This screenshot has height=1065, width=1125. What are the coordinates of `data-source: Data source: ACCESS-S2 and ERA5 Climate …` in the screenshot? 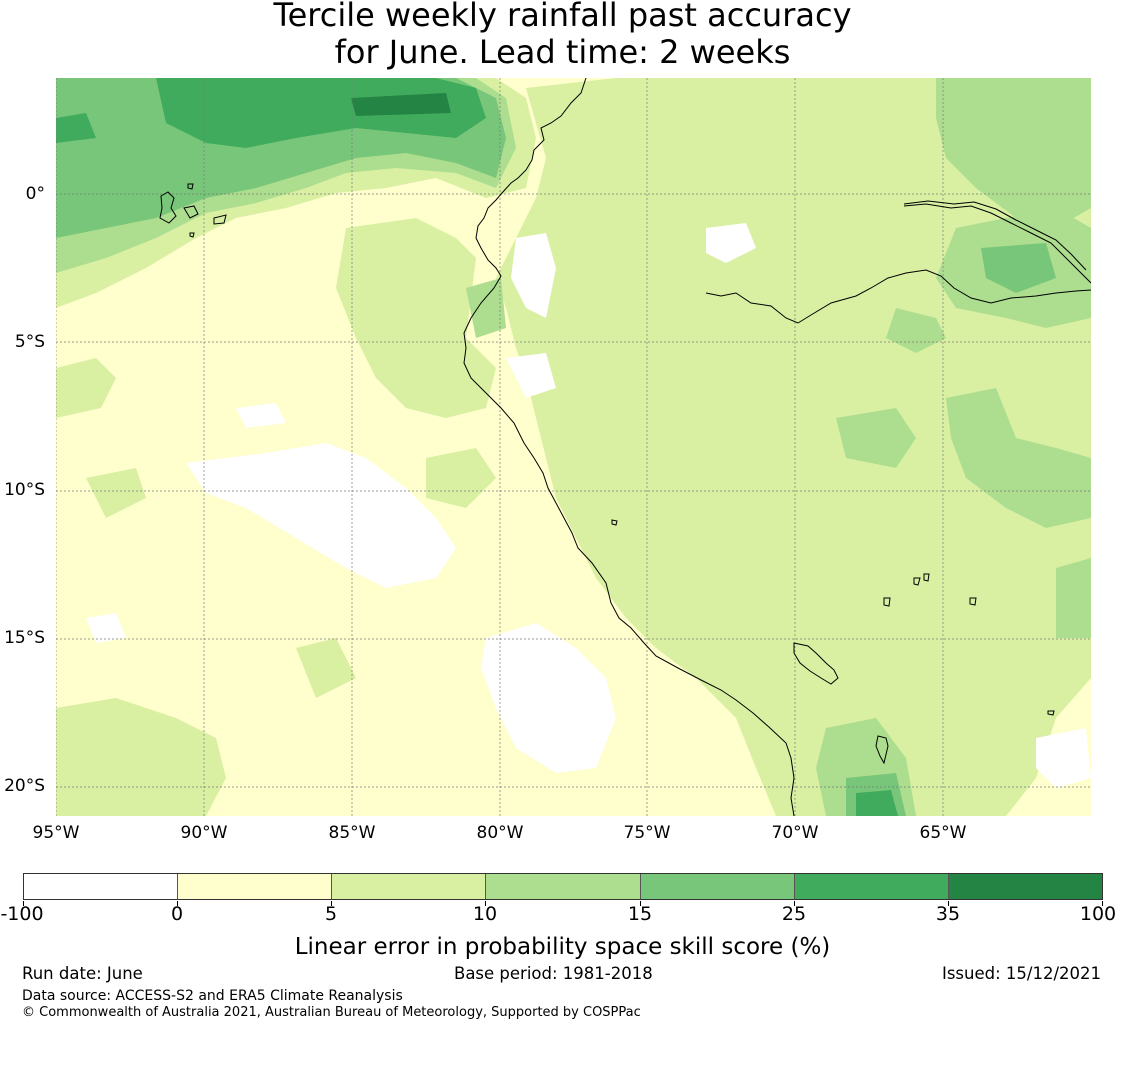 It's located at (212, 996).